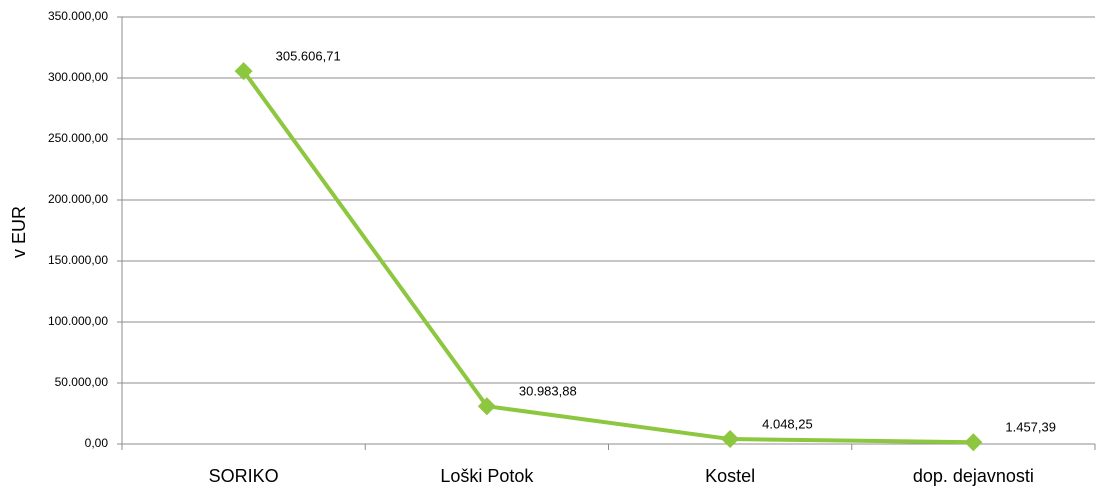  I want to click on y-tick-label: 50.000,00, so click(82, 382).